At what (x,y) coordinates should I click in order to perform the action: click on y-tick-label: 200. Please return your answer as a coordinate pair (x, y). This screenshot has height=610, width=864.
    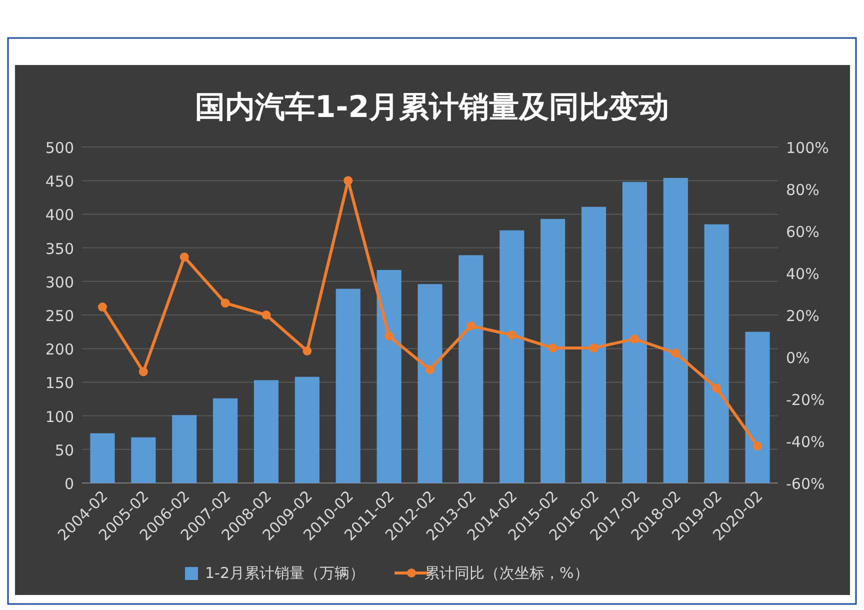
    Looking at the image, I should click on (59, 349).